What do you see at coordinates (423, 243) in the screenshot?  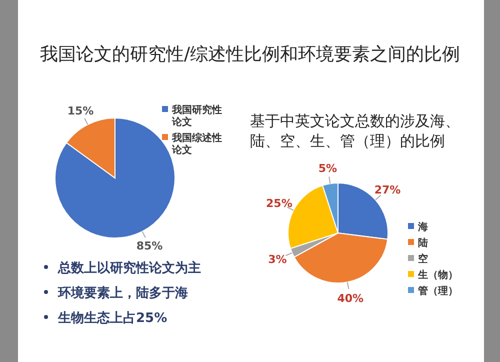 I see `legend-label: 陆` at bounding box center [423, 243].